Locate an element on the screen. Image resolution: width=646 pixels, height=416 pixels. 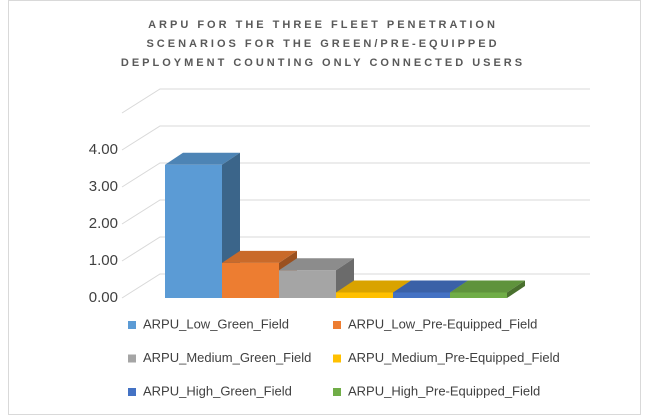
y-tick-label: 4.00 is located at coordinates (103, 149).